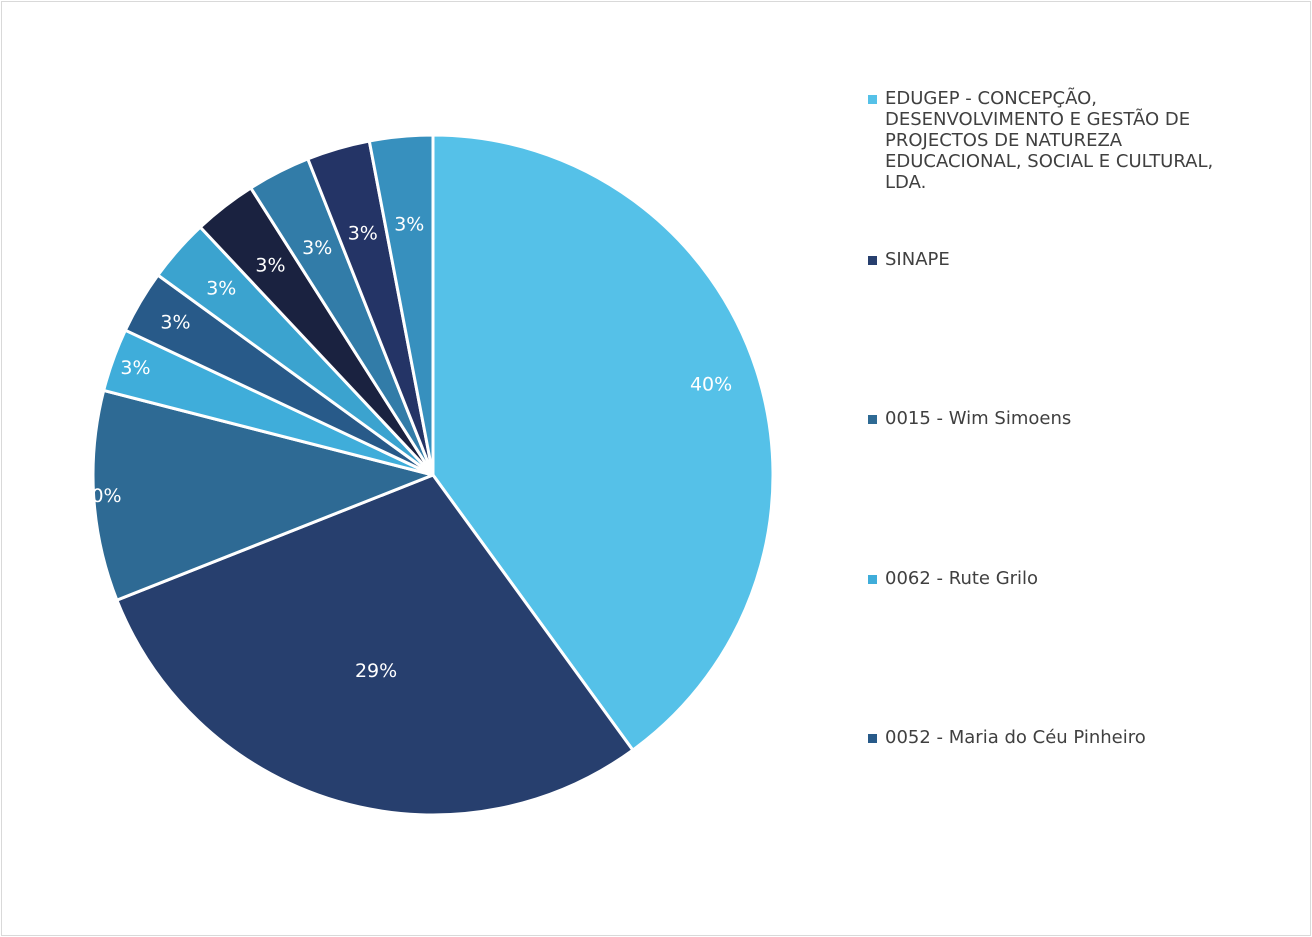  I want to click on data-label-4: 3%, so click(135, 368).